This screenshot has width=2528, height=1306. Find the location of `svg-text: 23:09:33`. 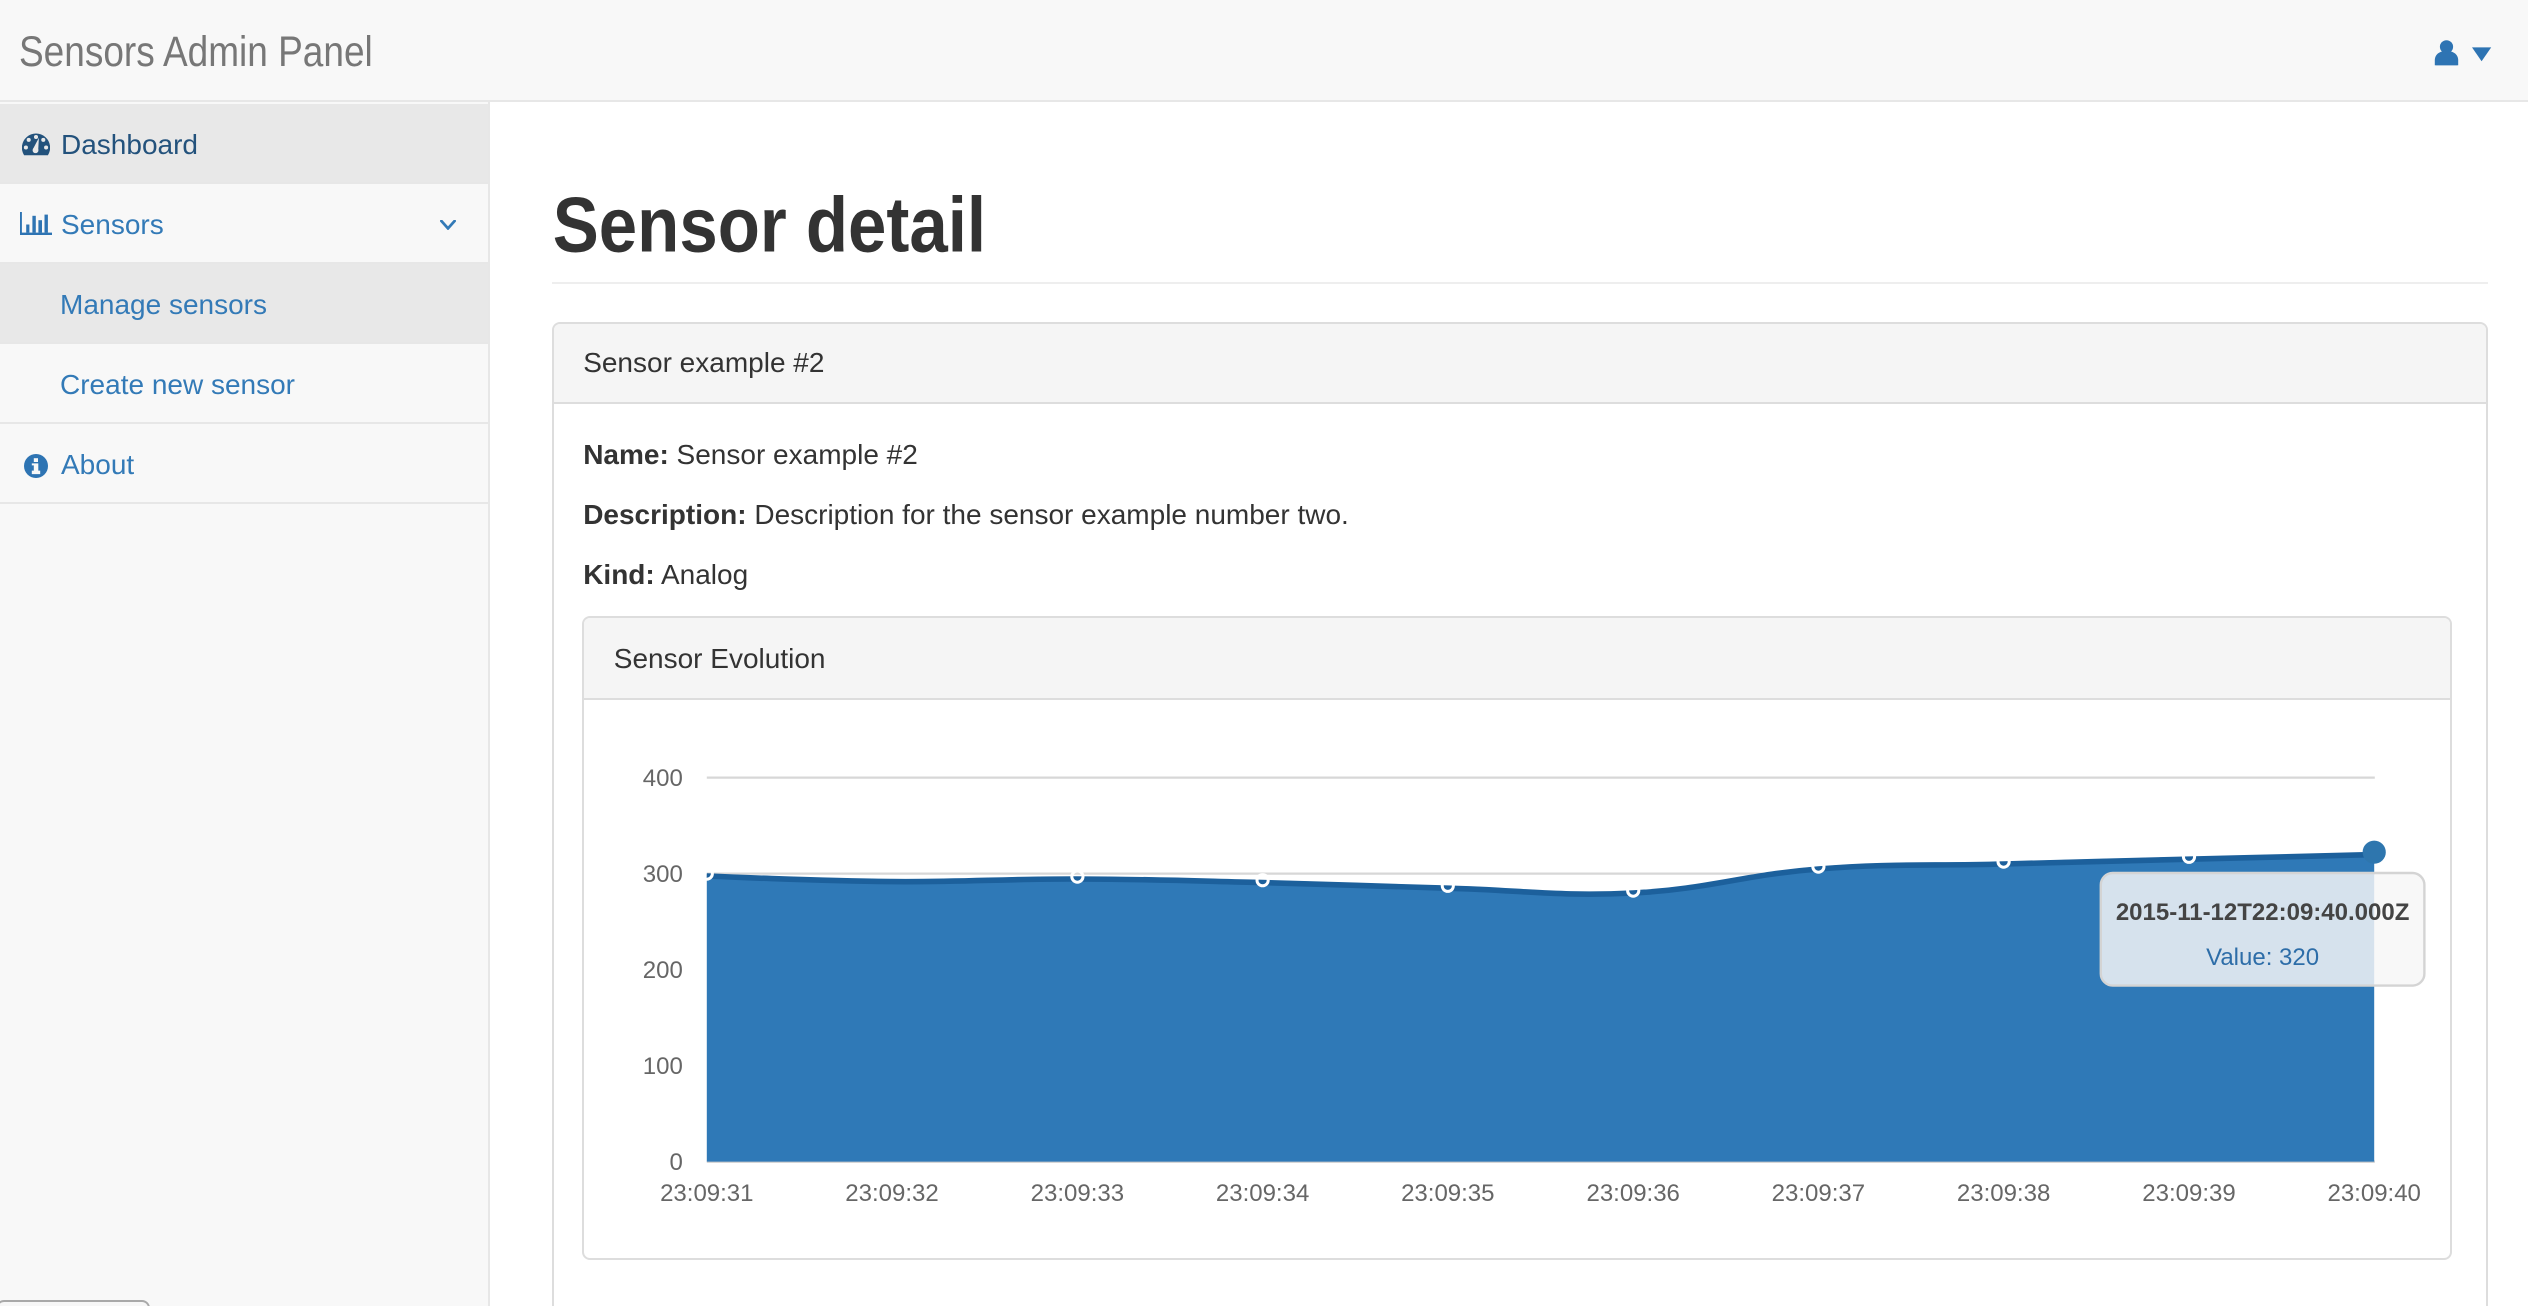

svg-text: 23:09:33 is located at coordinates (1076, 1194).